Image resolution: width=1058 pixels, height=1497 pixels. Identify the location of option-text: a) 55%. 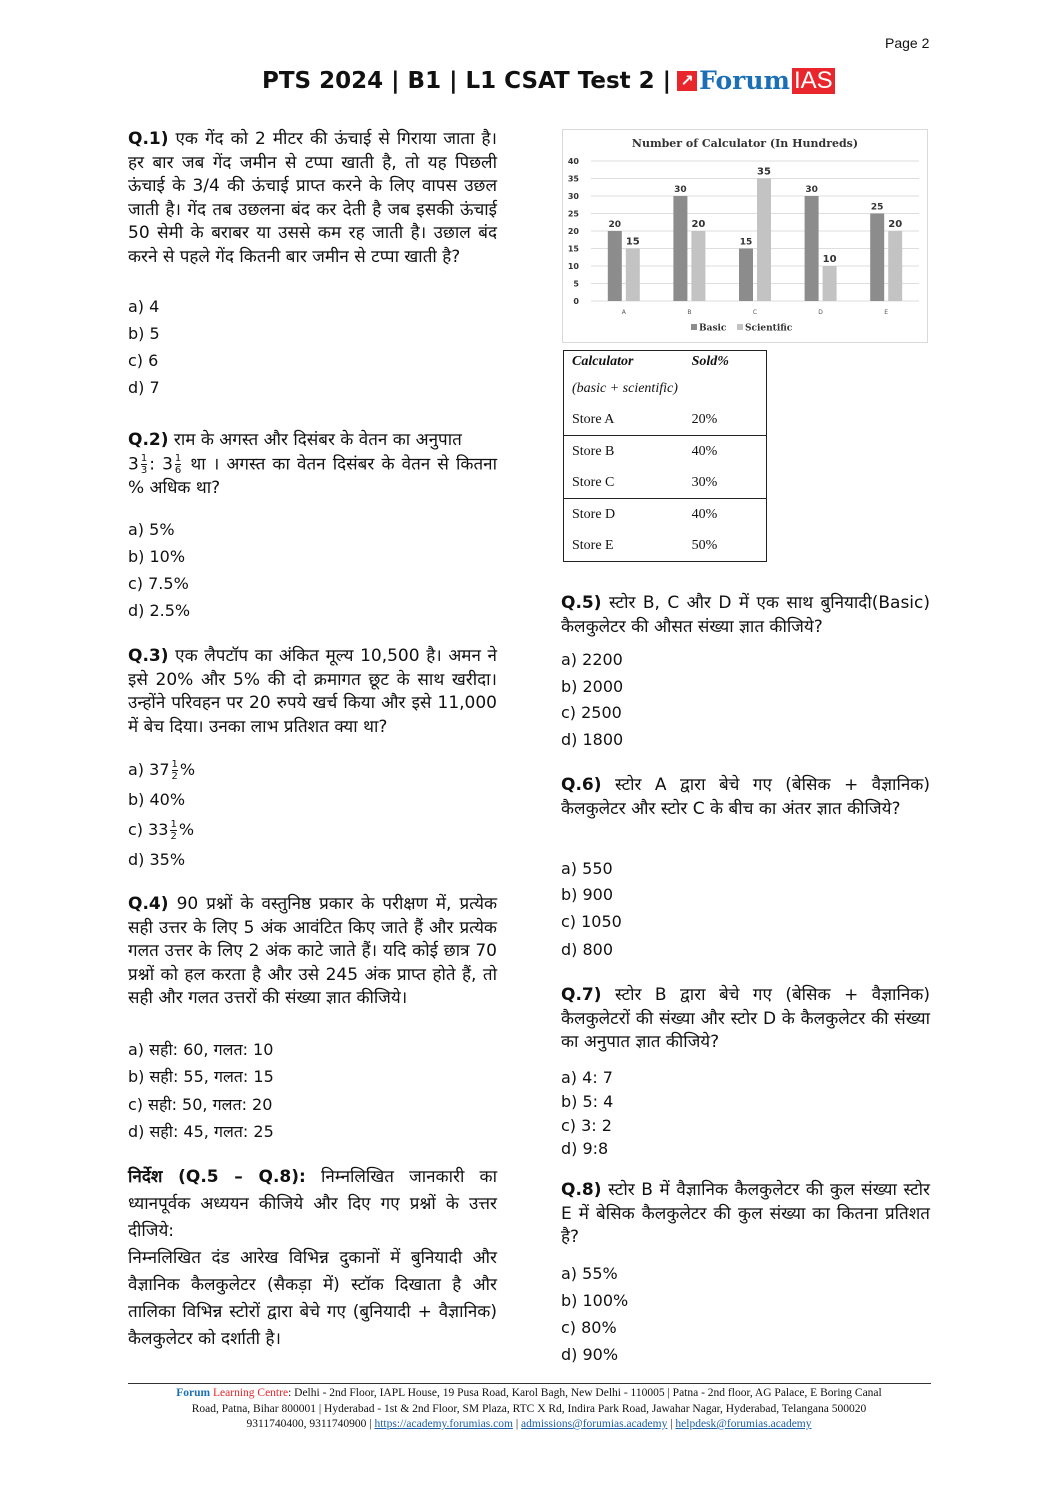
(589, 1273).